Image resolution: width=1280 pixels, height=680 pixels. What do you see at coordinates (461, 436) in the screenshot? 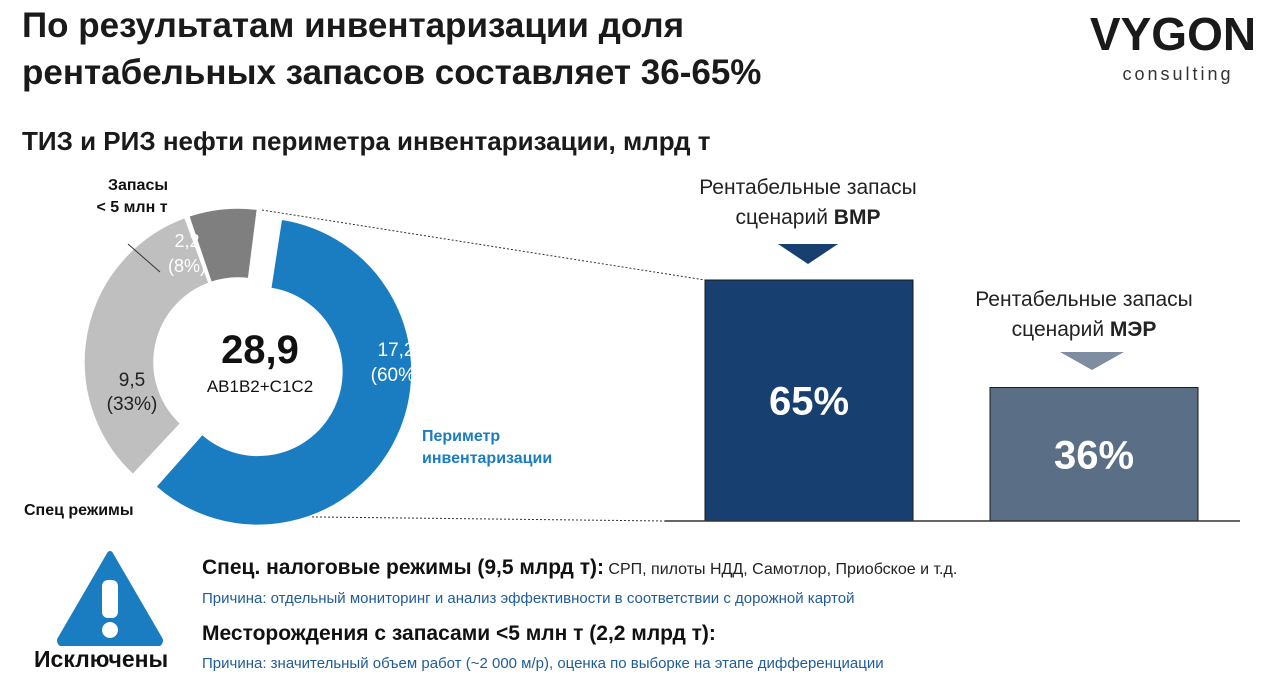
I see `label-perimeter-line-1: Периметр` at bounding box center [461, 436].